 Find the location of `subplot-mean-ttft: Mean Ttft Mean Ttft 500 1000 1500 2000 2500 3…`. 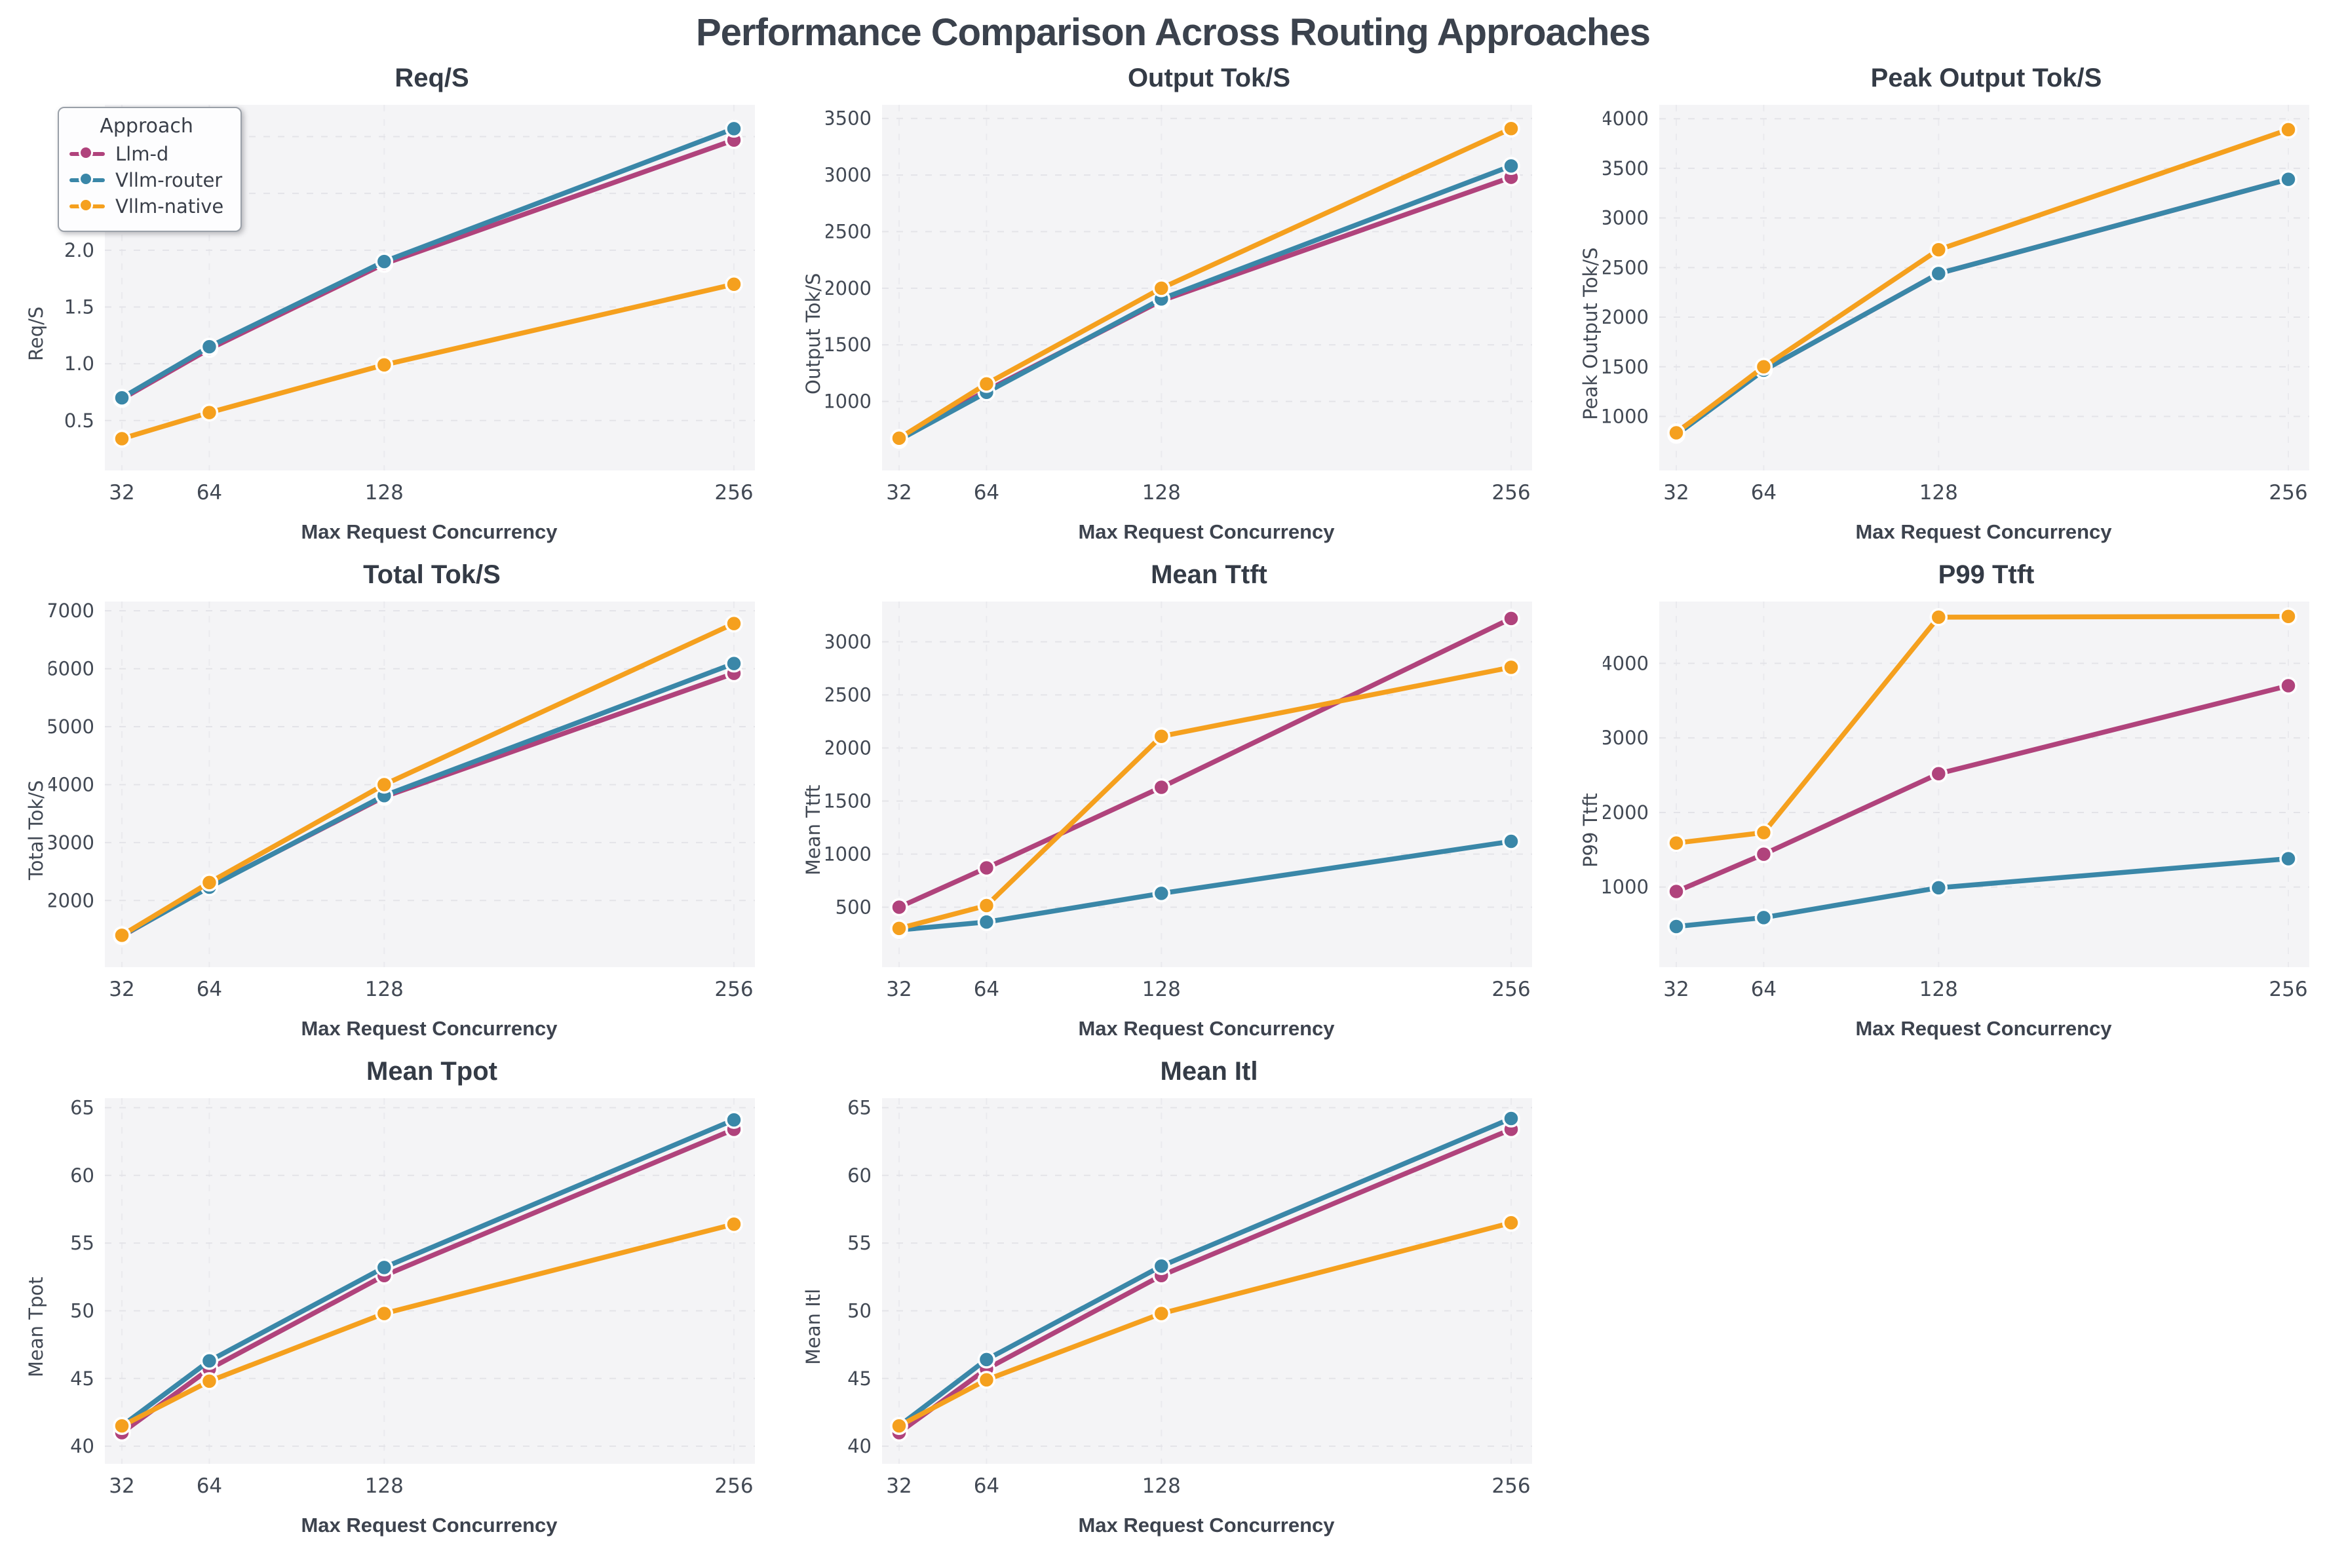

subplot-mean-ttft: Mean Ttft Mean Ttft 500 1000 1500 2000 2500 3… is located at coordinates (1173, 804).